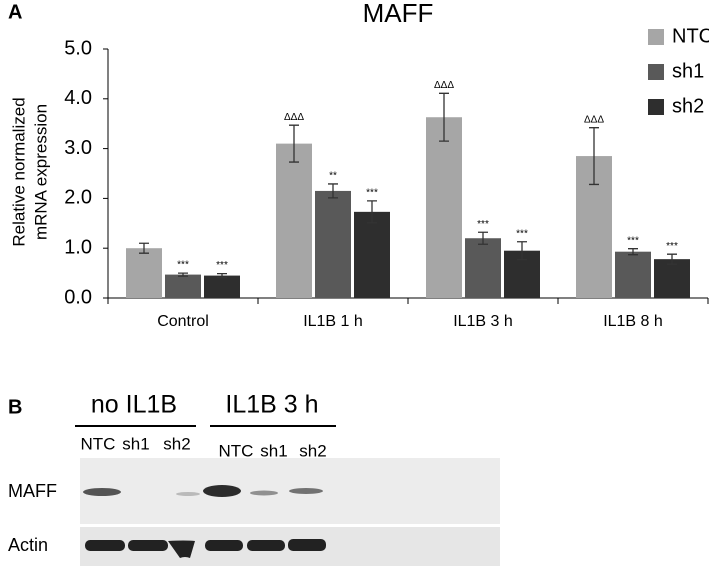 The width and height of the screenshot is (709, 566). Describe the element at coordinates (204, 521) in the screenshot. I see `blot-bands` at that location.